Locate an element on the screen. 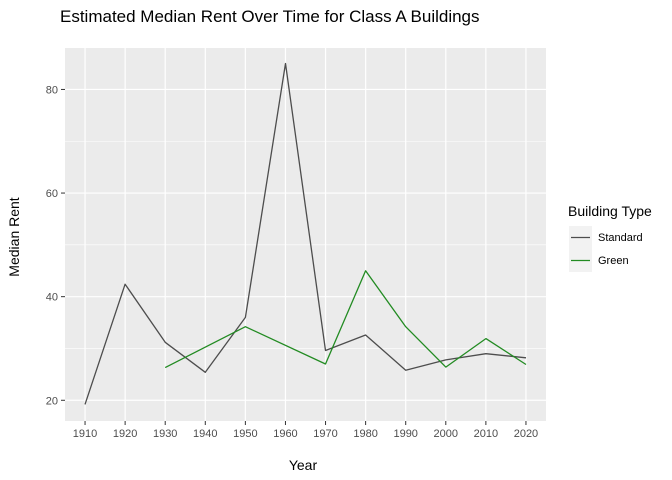 The height and width of the screenshot is (480, 672). y-tick-label: 20 is located at coordinates (52, 401).